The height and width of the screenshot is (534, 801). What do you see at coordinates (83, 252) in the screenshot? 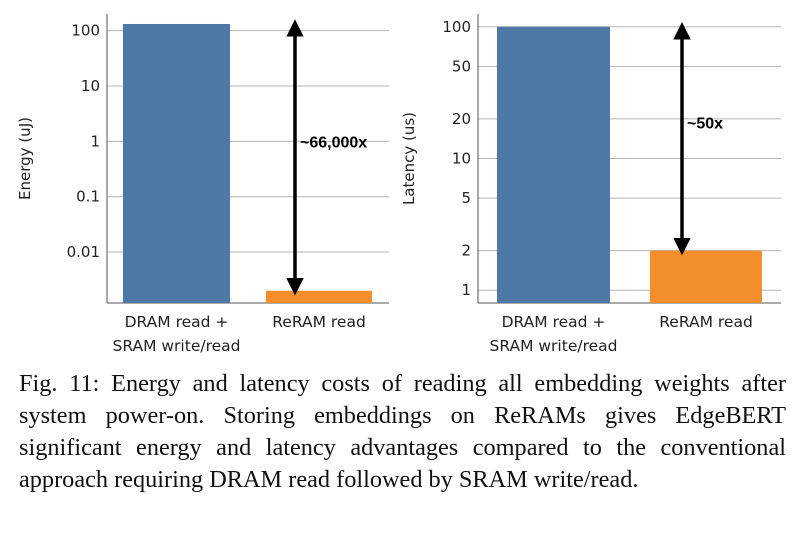
I see `y-tick-label: 0.01` at bounding box center [83, 252].